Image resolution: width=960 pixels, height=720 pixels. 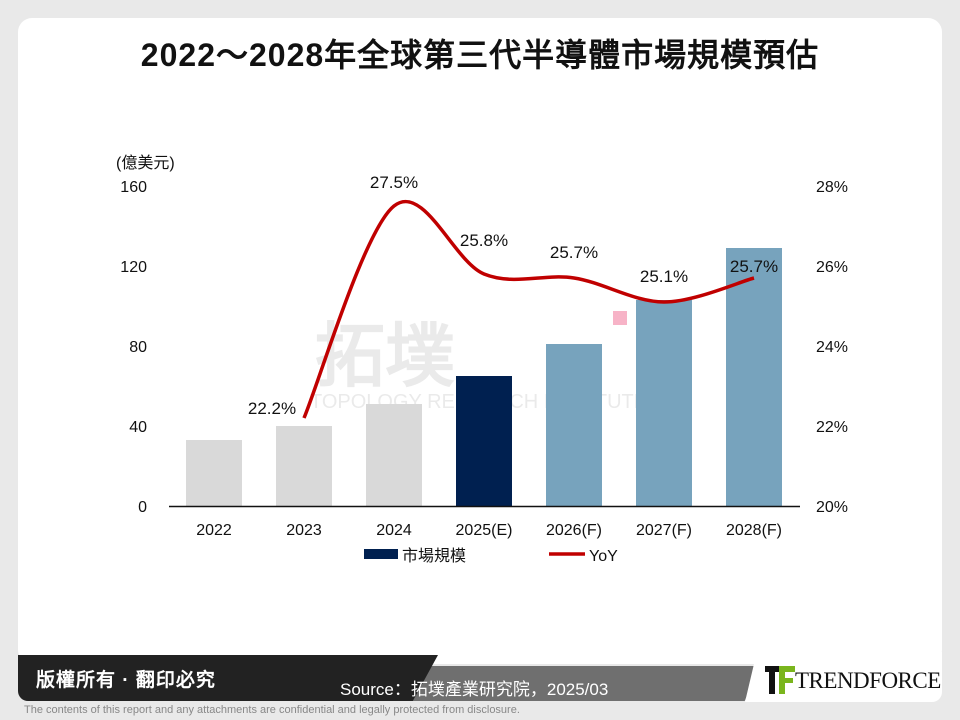 What do you see at coordinates (574, 425) in the screenshot?
I see `bar-2026(F)` at bounding box center [574, 425].